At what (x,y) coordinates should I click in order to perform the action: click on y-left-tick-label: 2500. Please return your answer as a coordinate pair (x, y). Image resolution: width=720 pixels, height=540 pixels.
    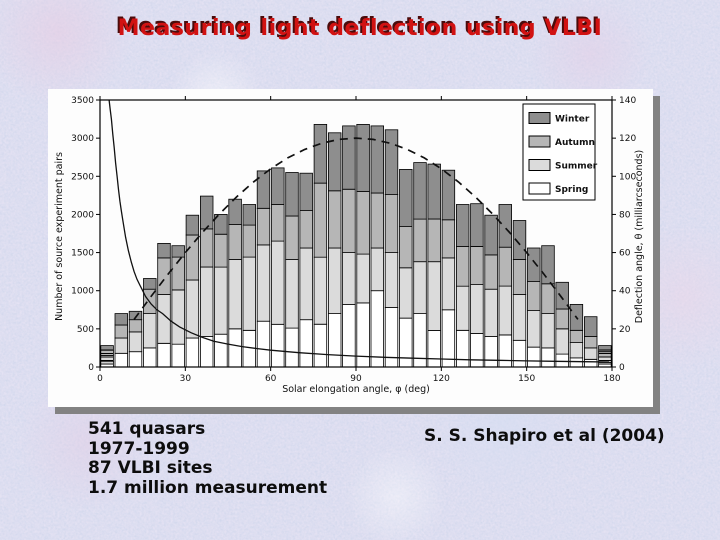
    Looking at the image, I should click on (82, 177).